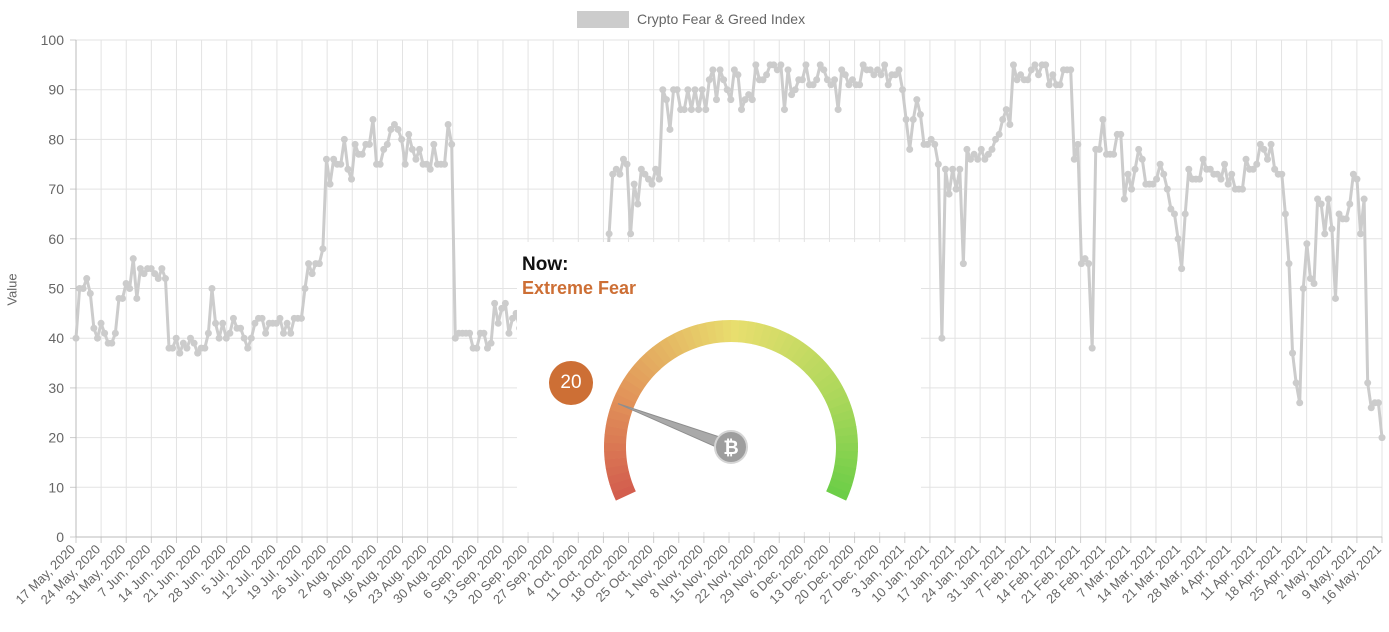 This screenshot has width=1389, height=632. I want to click on chart-legend: Crypto Fear & Greed Index, so click(691, 19).